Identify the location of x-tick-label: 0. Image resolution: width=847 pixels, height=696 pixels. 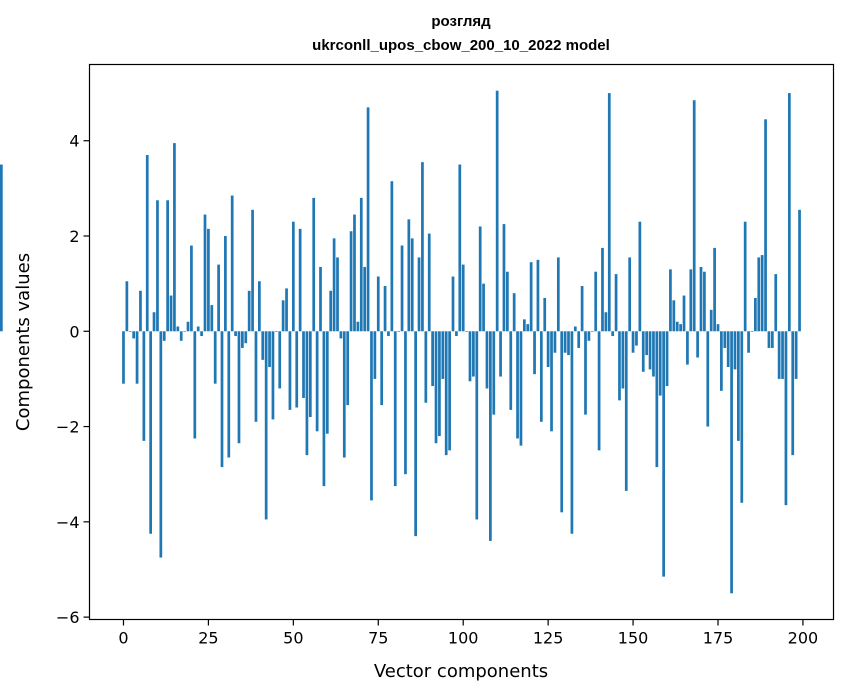
(123, 638).